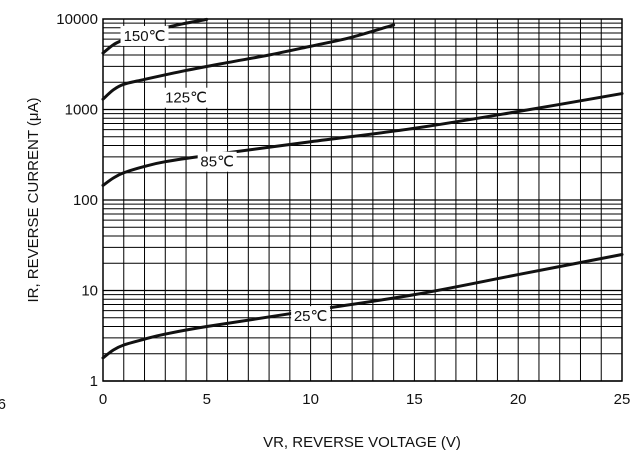  What do you see at coordinates (89, 291) in the screenshot?
I see `y-tick-label: 10` at bounding box center [89, 291].